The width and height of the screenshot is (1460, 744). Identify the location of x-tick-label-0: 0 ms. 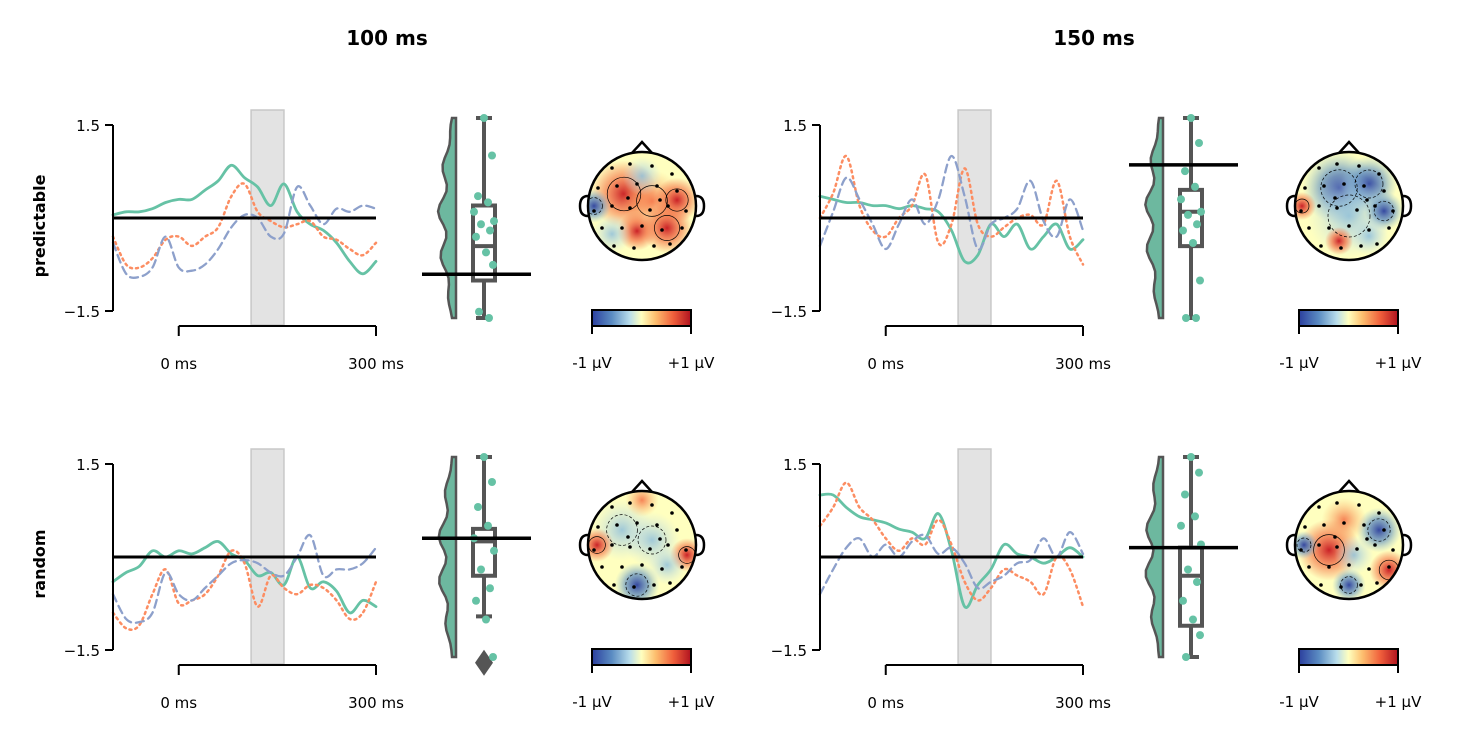
(178, 364).